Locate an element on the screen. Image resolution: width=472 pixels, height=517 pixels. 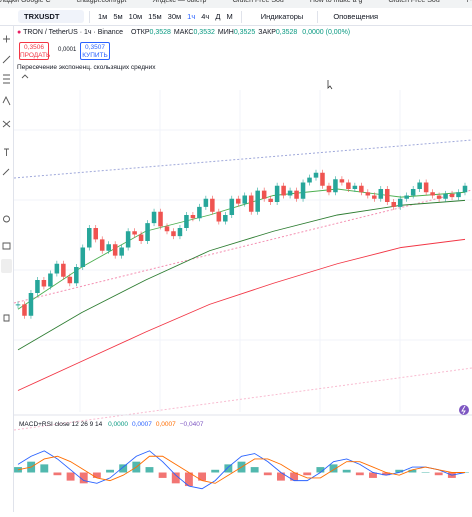
bookmark: 7-Inch Sou is located at coordinates (468, 2).